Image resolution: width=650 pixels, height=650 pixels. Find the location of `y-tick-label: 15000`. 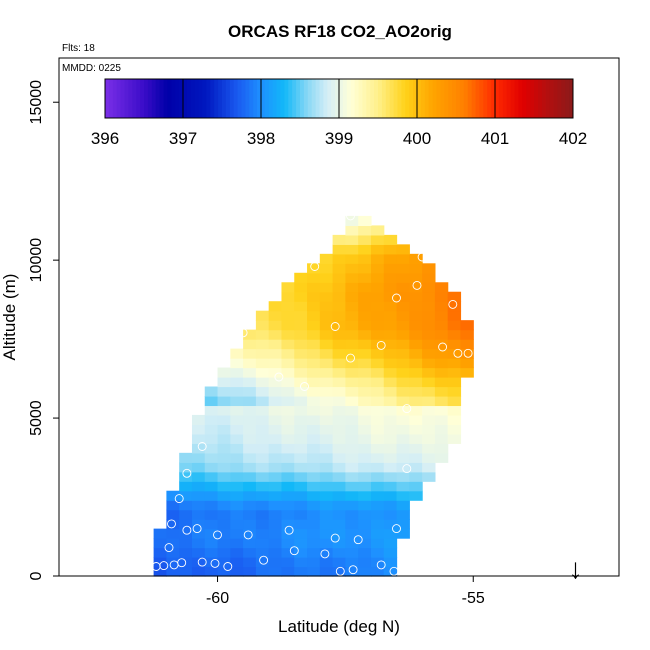

y-tick-label: 15000 is located at coordinates (36, 102).